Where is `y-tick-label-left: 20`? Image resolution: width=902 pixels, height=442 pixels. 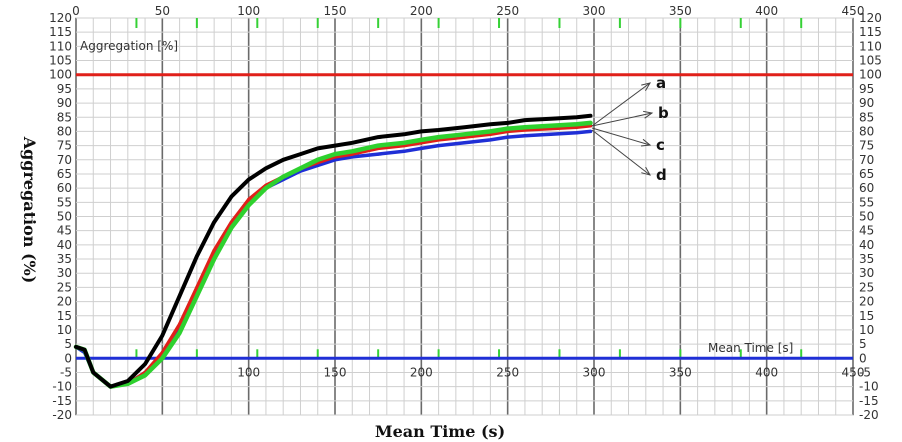 y-tick-label-left: 20 is located at coordinates (64, 302).